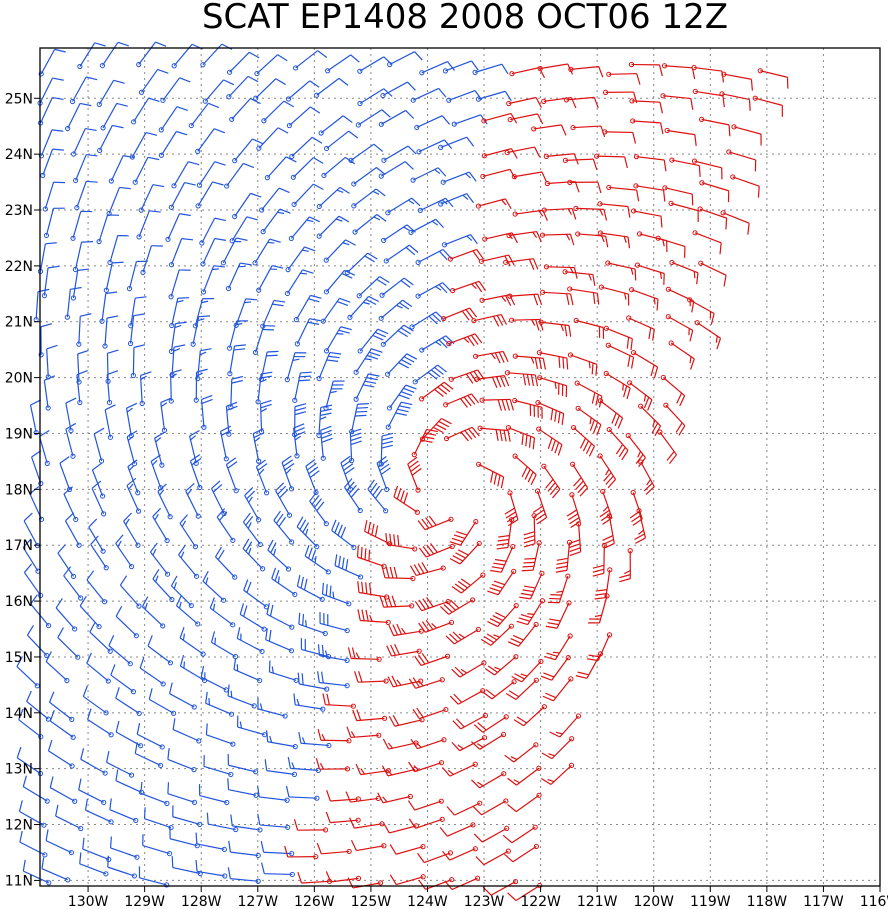 The width and height of the screenshot is (888, 909). I want to click on y-tick-label: 19N, so click(19, 434).